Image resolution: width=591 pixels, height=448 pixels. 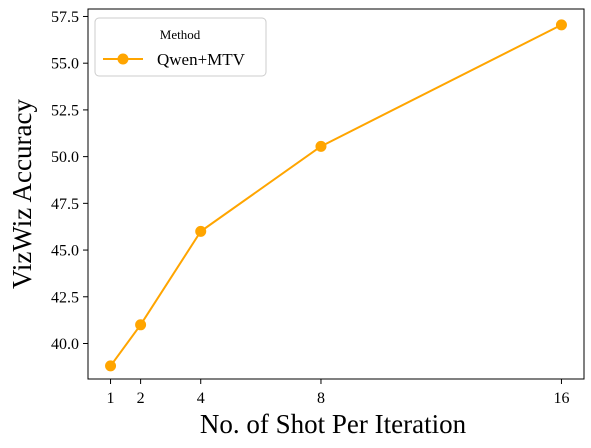 I want to click on y-axis-label: VizWiz Accuracy, so click(x=22, y=194).